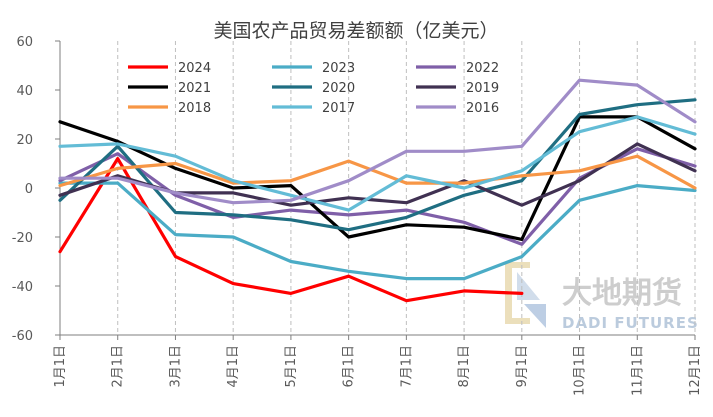 This screenshot has height=417, width=713. I want to click on legend-item-2019: 2019, so click(457, 88).